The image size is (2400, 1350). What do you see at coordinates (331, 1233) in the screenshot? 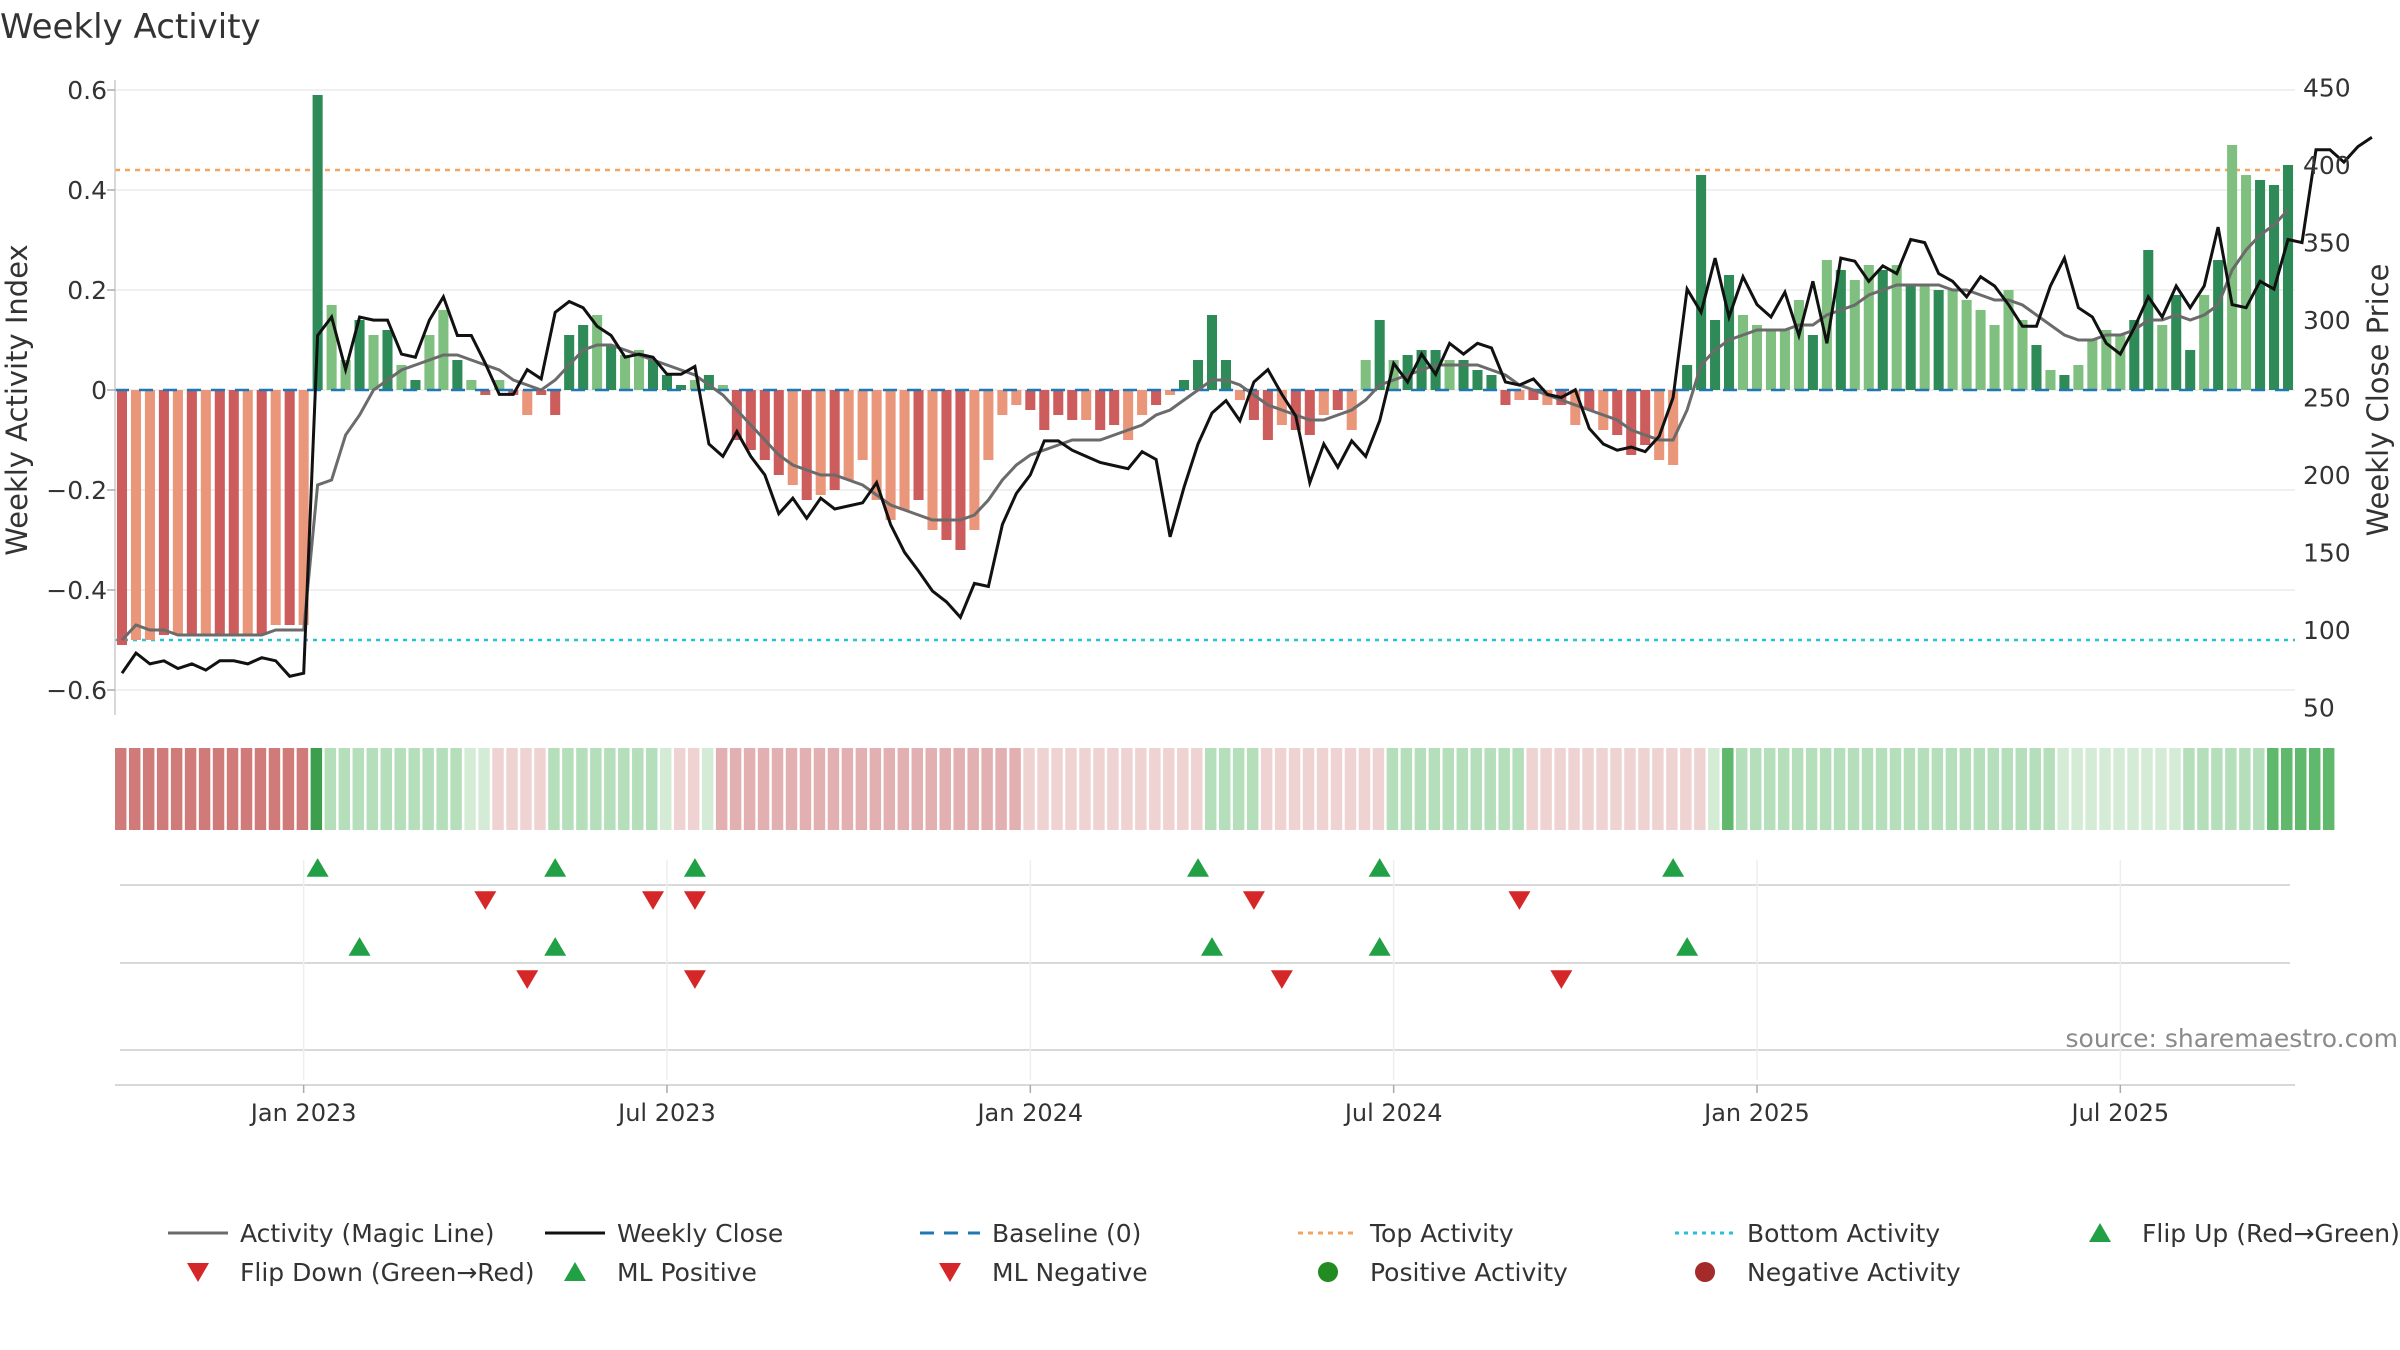
I see `legend-item: Activity (Magic Line)` at bounding box center [331, 1233].